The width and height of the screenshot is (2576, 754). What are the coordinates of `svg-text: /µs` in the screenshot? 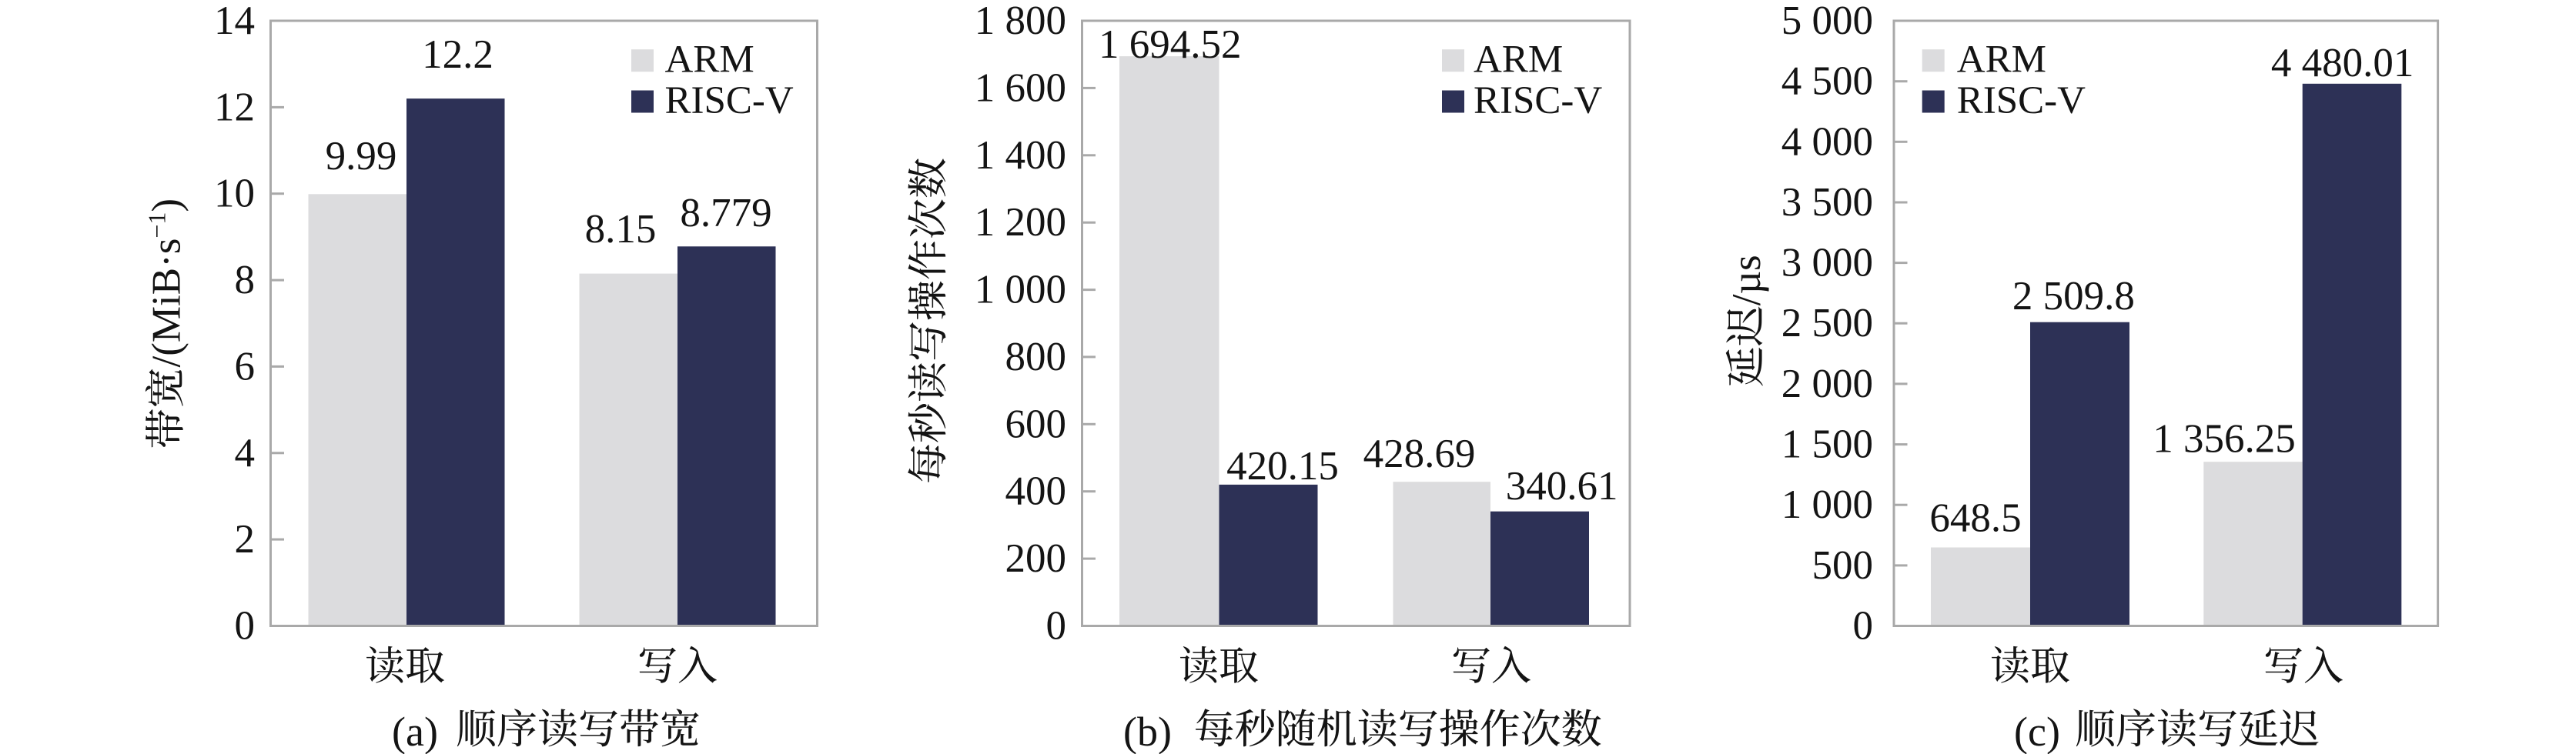 It's located at (1747, 280).